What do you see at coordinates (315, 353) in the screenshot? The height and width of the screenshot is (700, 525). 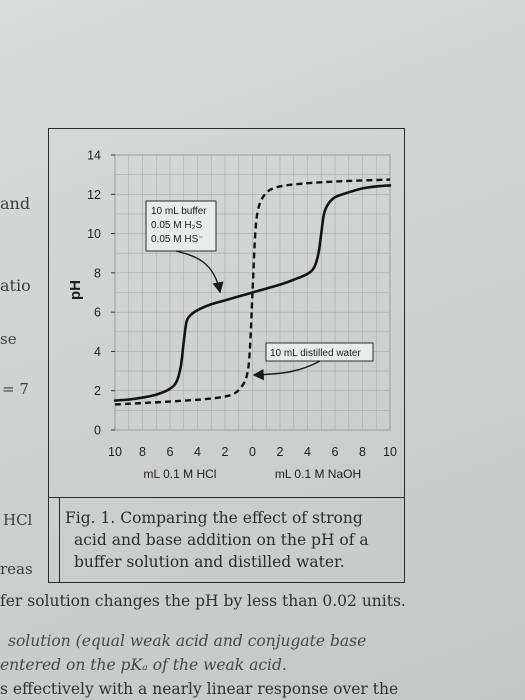 I see `water-label-text: 10 mL distilled water` at bounding box center [315, 353].